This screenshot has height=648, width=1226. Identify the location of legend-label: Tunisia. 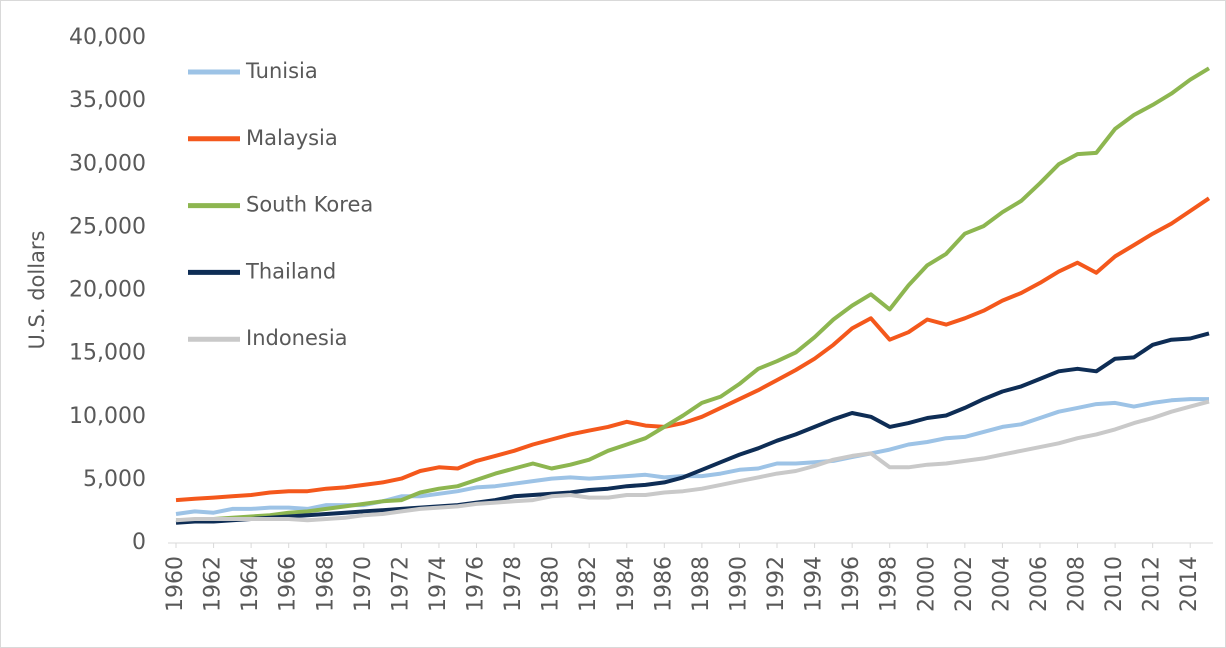
(281, 71).